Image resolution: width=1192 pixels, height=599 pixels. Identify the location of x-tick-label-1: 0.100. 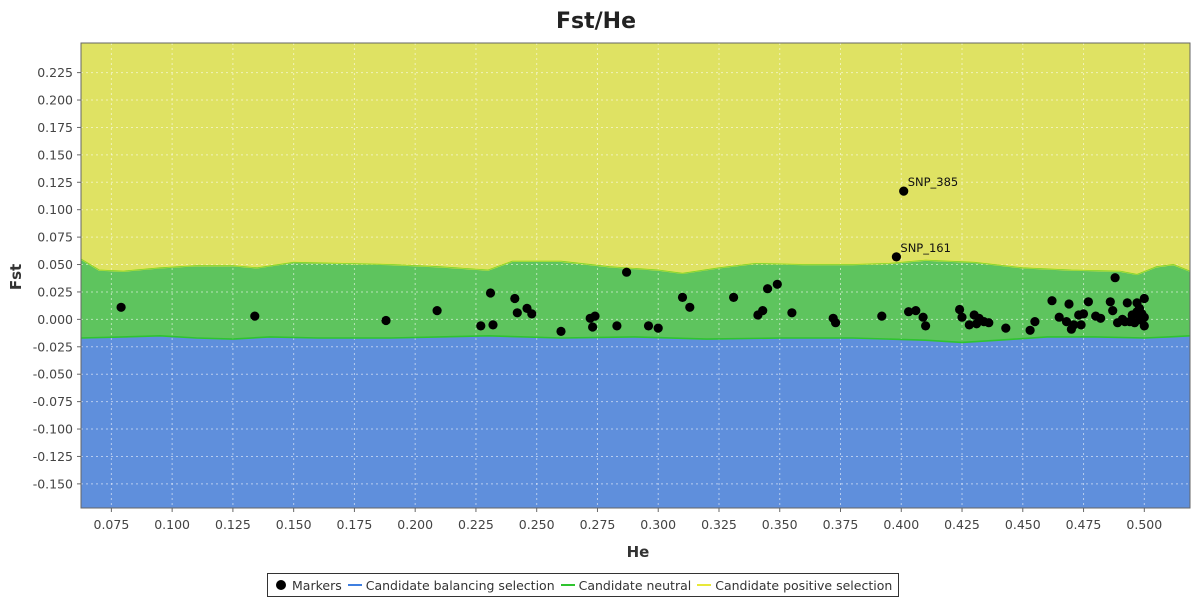
(172, 524).